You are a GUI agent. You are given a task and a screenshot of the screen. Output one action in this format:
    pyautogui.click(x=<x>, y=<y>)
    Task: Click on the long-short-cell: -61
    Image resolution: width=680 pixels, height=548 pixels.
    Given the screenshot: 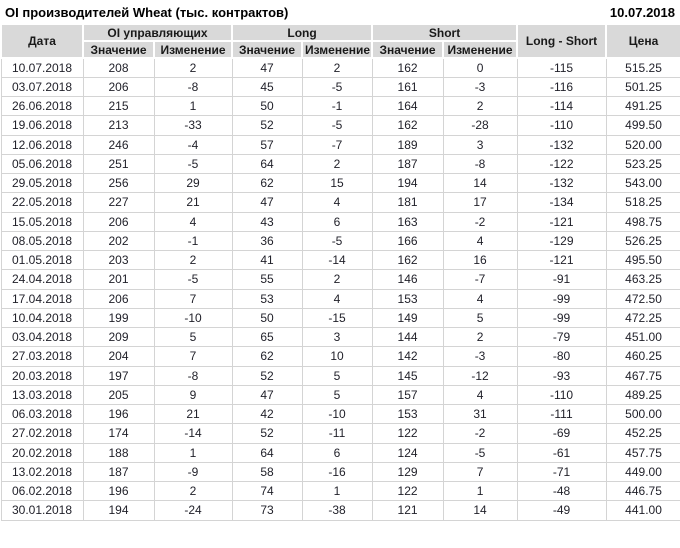 What is the action you would take?
    pyautogui.click(x=561, y=452)
    